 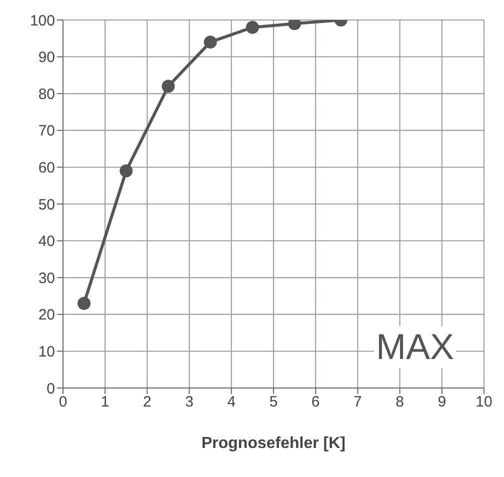 What do you see at coordinates (358, 402) in the screenshot?
I see `x-tick-label: 7` at bounding box center [358, 402].